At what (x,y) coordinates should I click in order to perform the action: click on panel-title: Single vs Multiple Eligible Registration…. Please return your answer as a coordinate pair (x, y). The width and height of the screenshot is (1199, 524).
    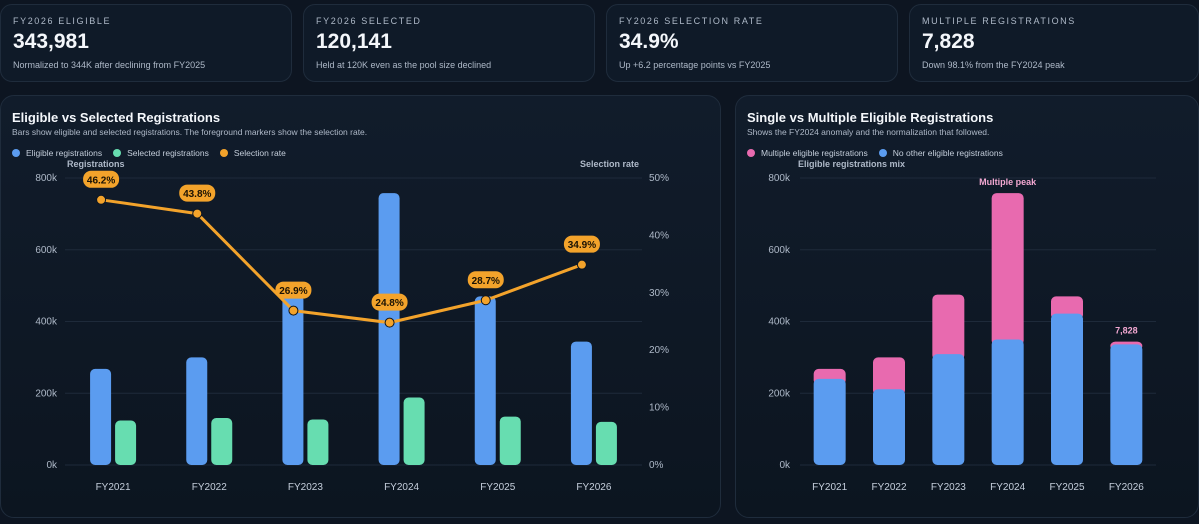
    Looking at the image, I should click on (870, 117).